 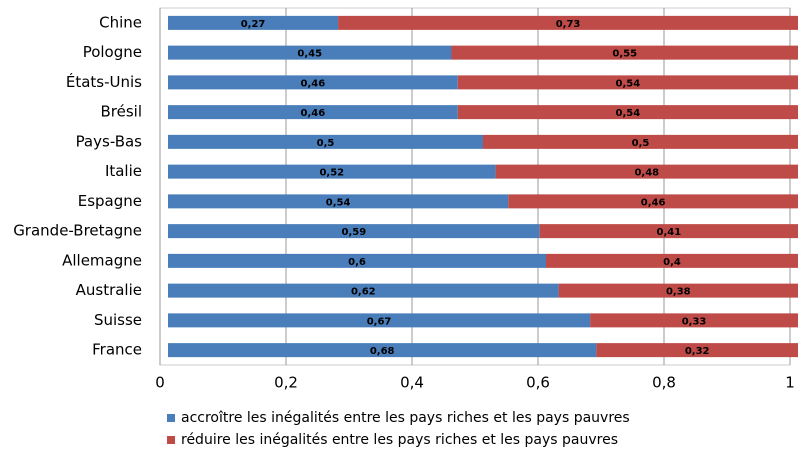 I want to click on y-tick-label: Grande-Bretagne, so click(x=77, y=231).